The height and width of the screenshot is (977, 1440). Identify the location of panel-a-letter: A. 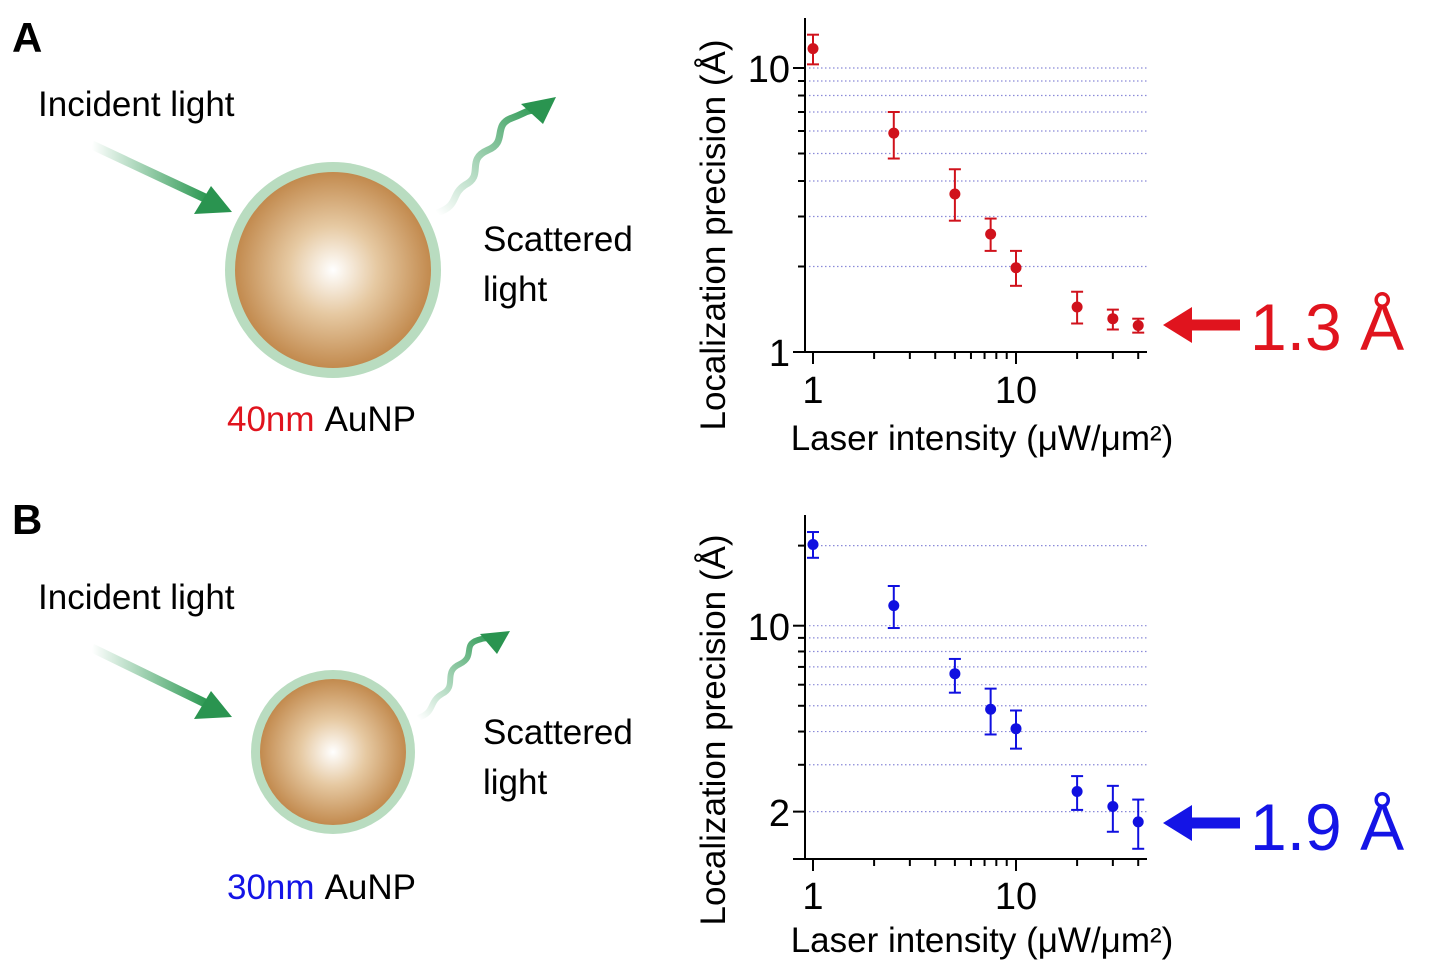
(27, 37).